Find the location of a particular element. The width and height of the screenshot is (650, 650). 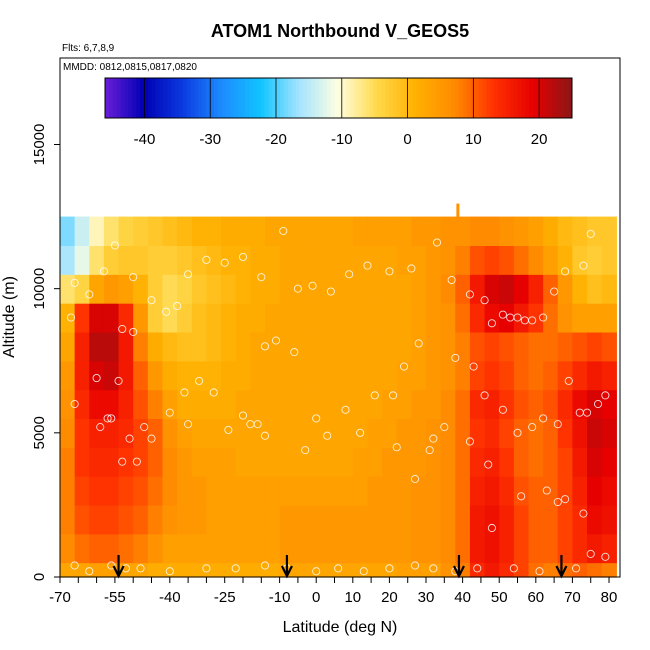

x-tick-label: 10 is located at coordinates (352, 597).